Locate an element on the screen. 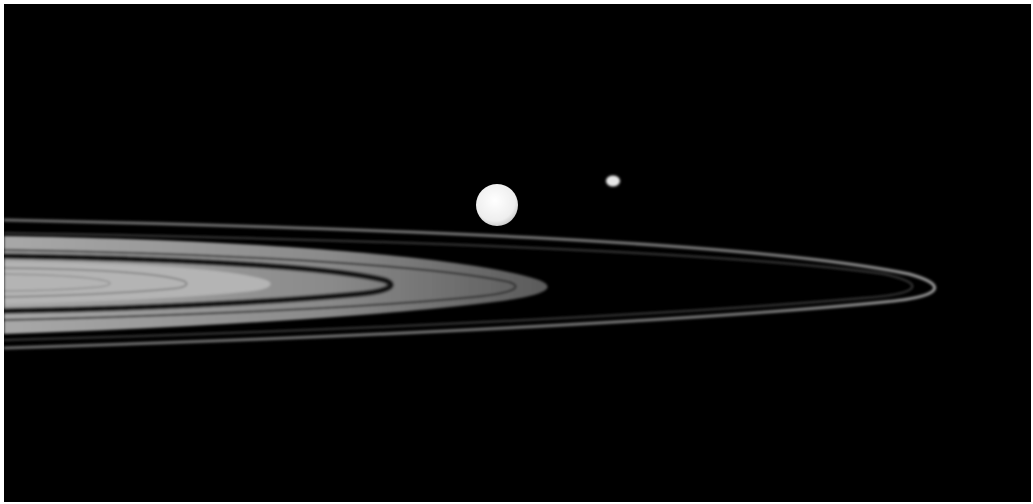 Image resolution: width=1033 pixels, height=504 pixels. large-moon is located at coordinates (497, 205).